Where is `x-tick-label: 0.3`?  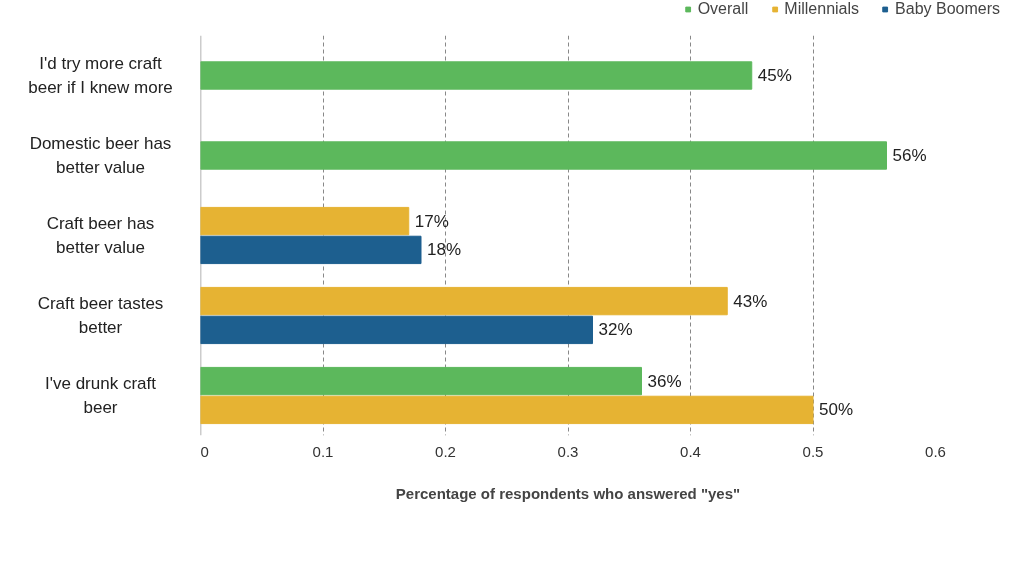 x-tick-label: 0.3 is located at coordinates (568, 451).